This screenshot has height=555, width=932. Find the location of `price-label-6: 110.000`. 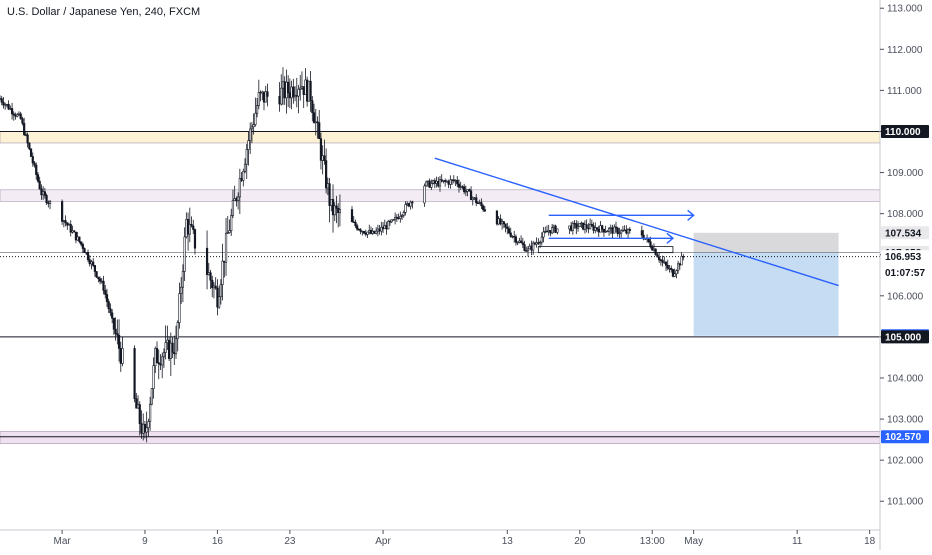

price-label-6: 110.000 is located at coordinates (903, 132).